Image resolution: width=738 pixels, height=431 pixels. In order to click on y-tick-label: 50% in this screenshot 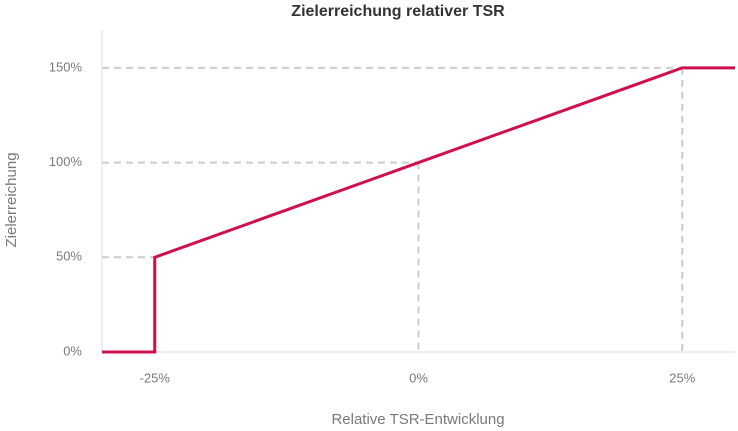, I will do `click(69, 256)`.